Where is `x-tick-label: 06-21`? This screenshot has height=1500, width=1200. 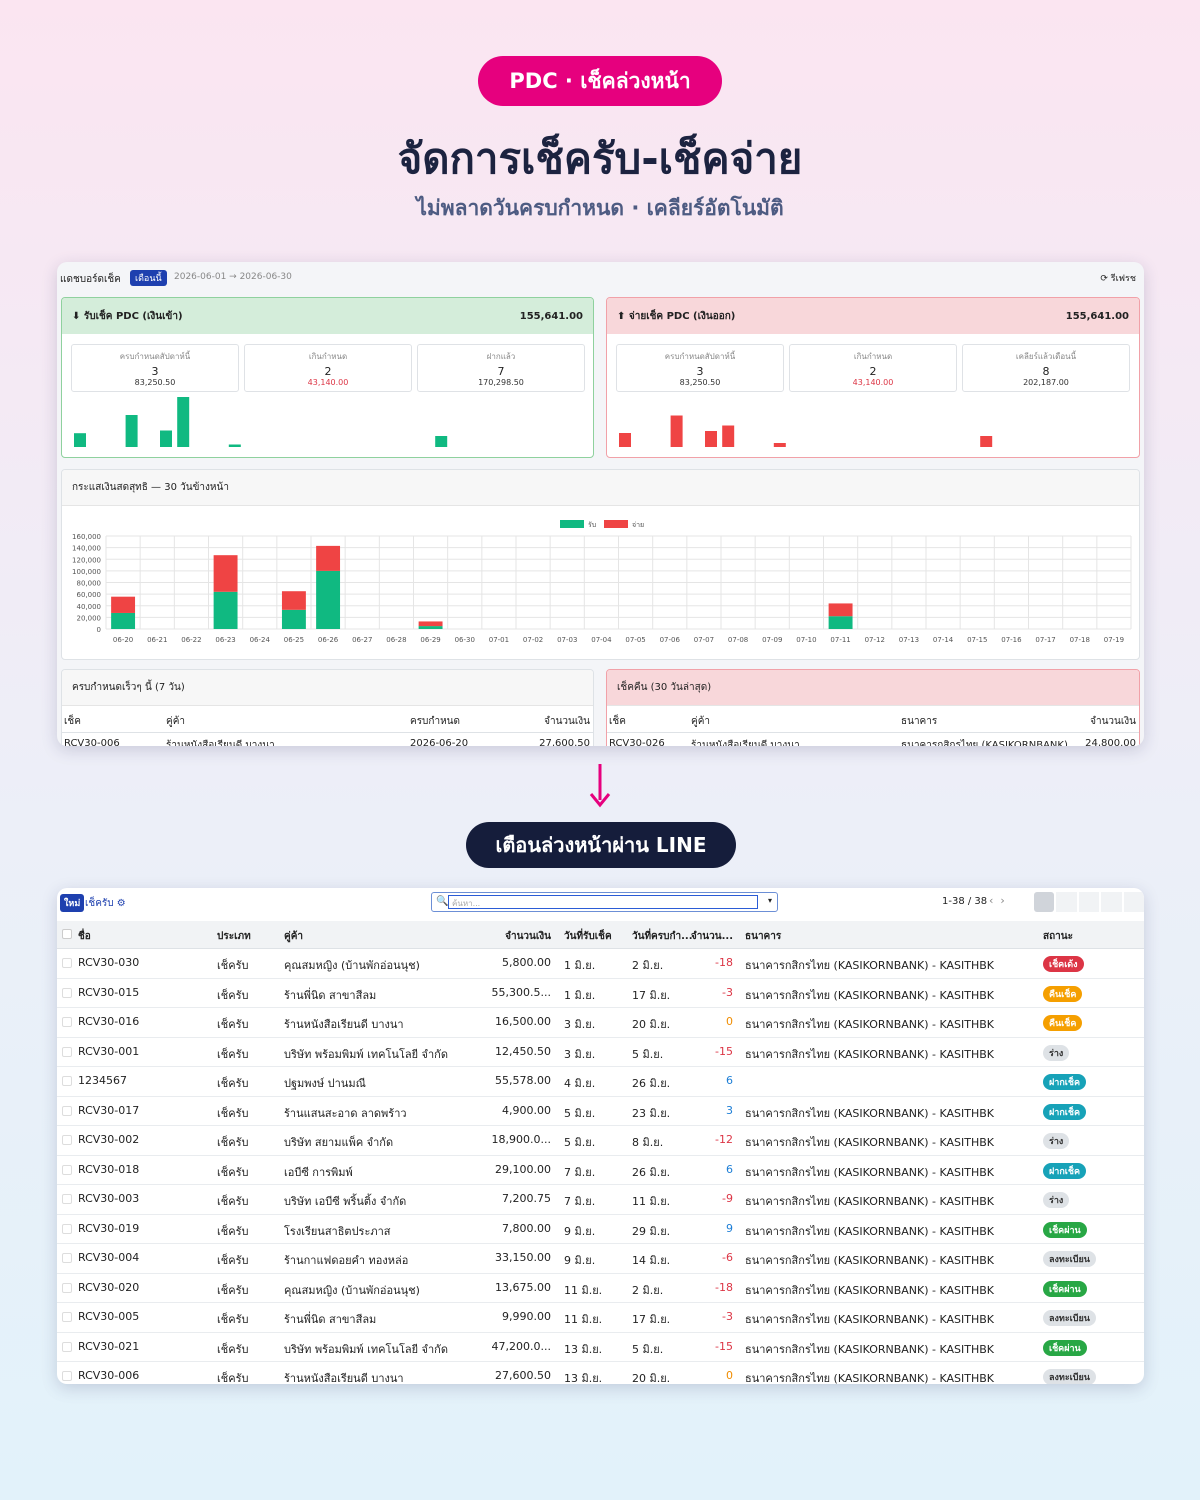
x-tick-label: 06-21 is located at coordinates (157, 640).